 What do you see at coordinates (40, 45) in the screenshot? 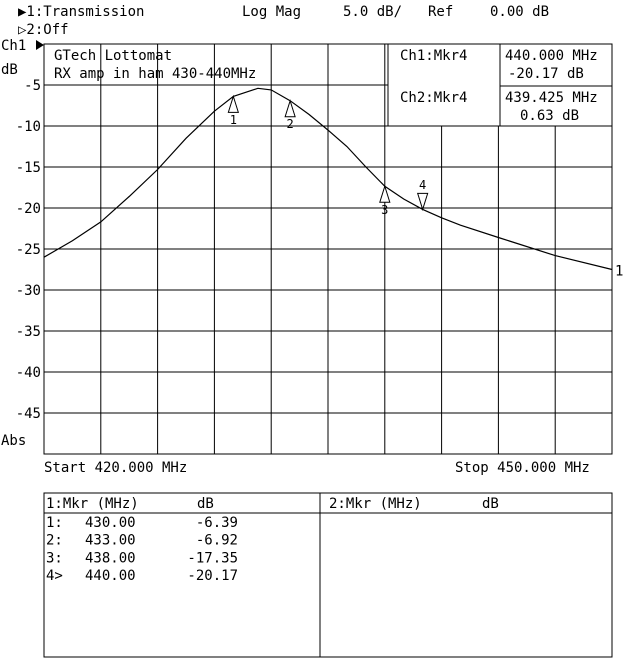
I see `channel-arrow` at bounding box center [40, 45].